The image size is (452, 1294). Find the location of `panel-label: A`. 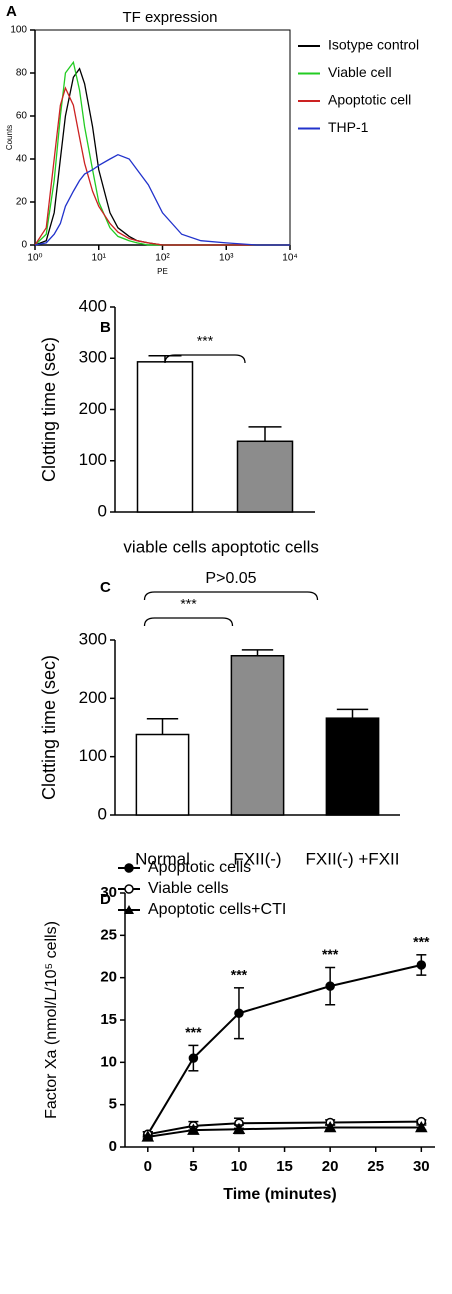

panel-label: A is located at coordinates (11, 11).